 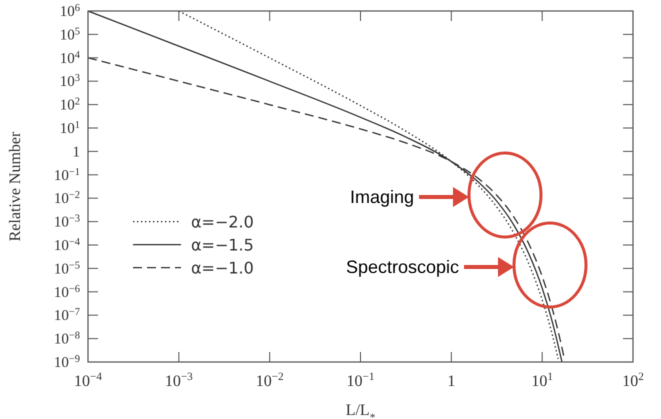 What do you see at coordinates (70, 128) in the screenshot?
I see `y-tick-label: 10$^{1}$` at bounding box center [70, 128].